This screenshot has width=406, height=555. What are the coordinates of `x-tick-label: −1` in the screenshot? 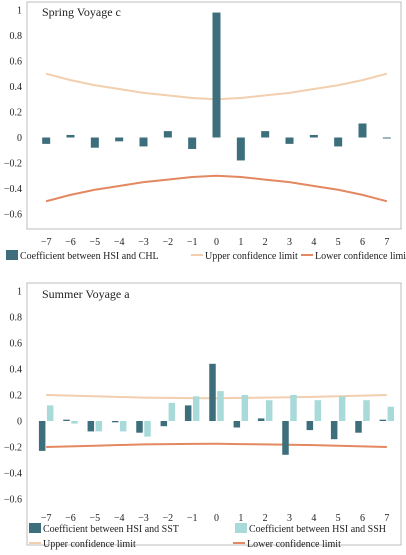 It's located at (192, 518).